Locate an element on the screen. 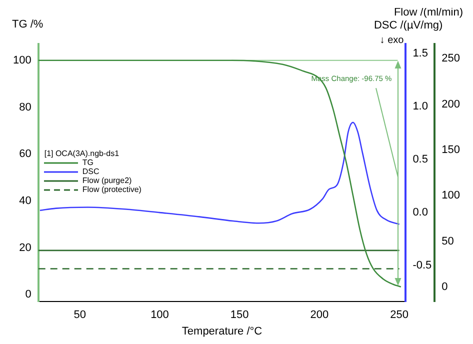 The image size is (473, 344). y3-tick-label: 100 is located at coordinates (451, 196).